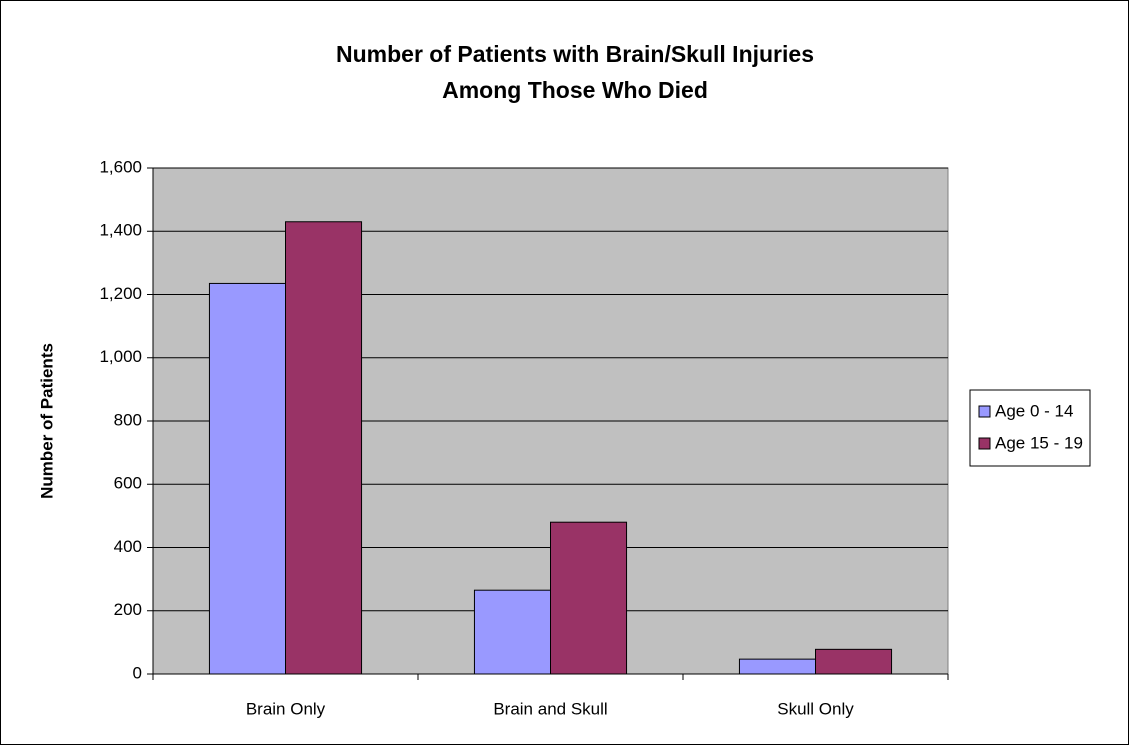 Image resolution: width=1130 pixels, height=746 pixels. Describe the element at coordinates (128, 419) in the screenshot. I see `y-tick-label: 800` at that location.